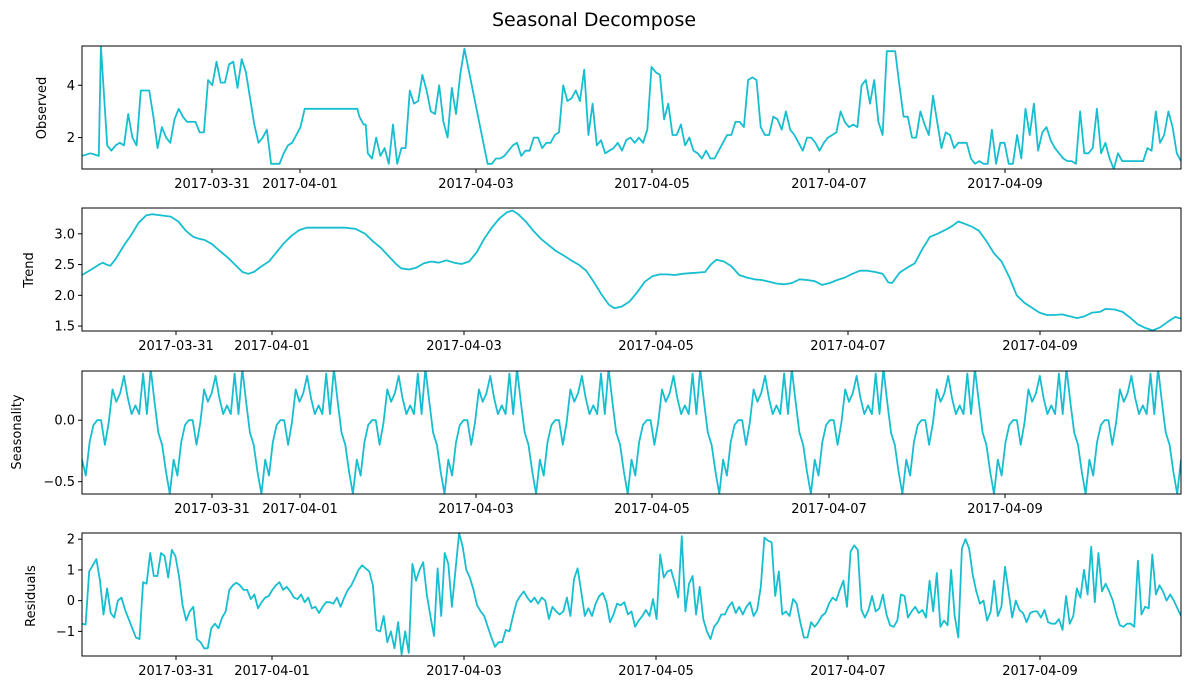 The image size is (1189, 691). Describe the element at coordinates (31, 596) in the screenshot. I see `ylabel-residuals: Residuals` at that location.